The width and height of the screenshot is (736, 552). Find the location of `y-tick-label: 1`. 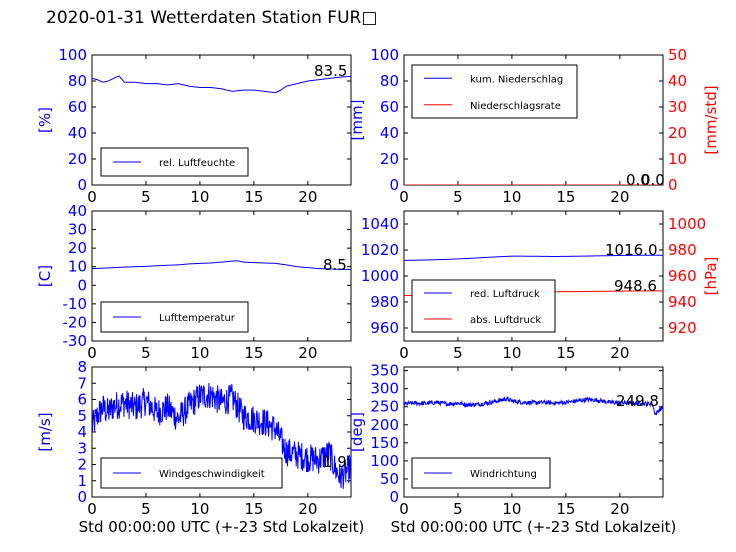

y-tick-label: 1 is located at coordinates (82, 481).